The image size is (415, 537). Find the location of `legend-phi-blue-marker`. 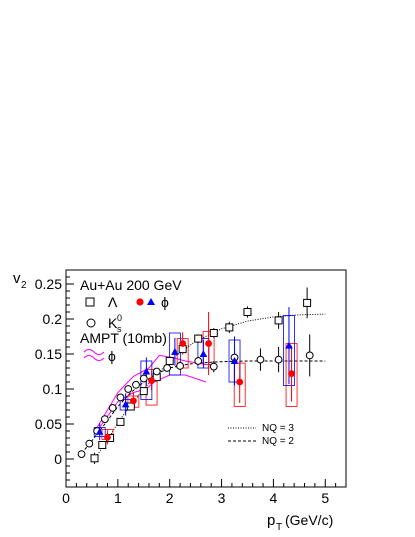

legend-phi-blue-marker is located at coordinates (151, 301).